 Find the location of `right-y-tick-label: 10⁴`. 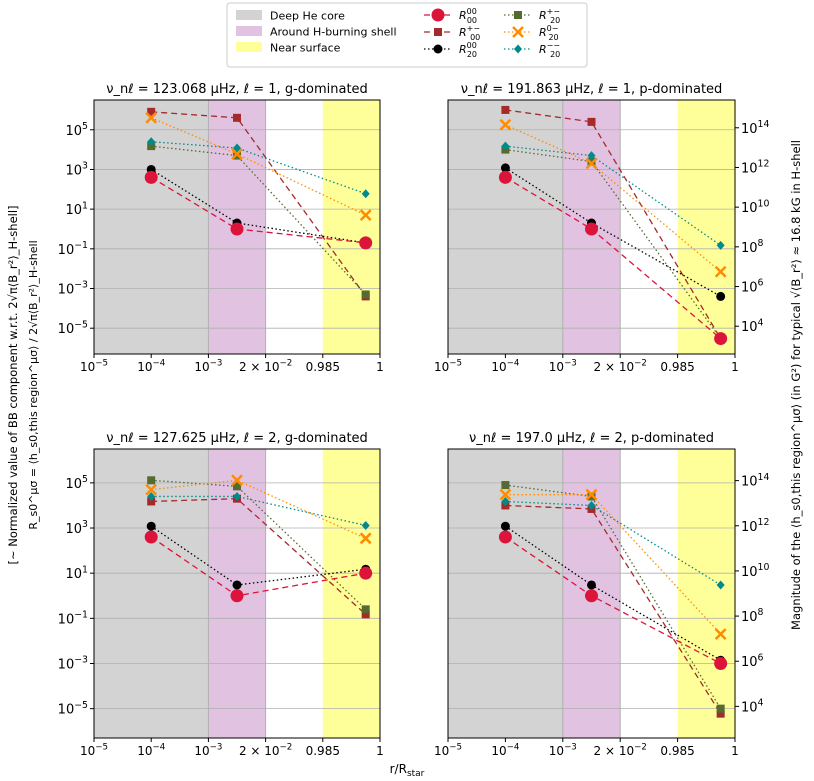

right-y-tick-label: 10⁴ is located at coordinates (752, 707).